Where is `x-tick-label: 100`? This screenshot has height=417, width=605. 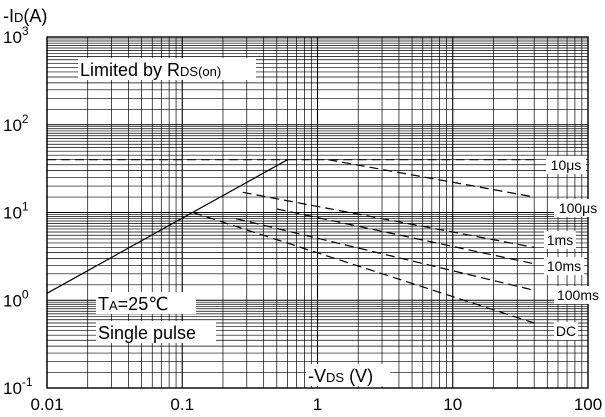 x-tick-label: 100 is located at coordinates (588, 404).